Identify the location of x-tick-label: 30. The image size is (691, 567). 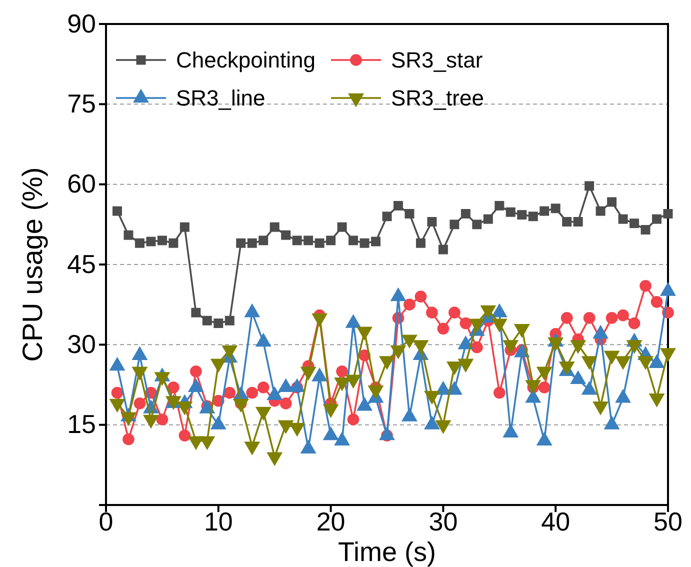
(443, 521).